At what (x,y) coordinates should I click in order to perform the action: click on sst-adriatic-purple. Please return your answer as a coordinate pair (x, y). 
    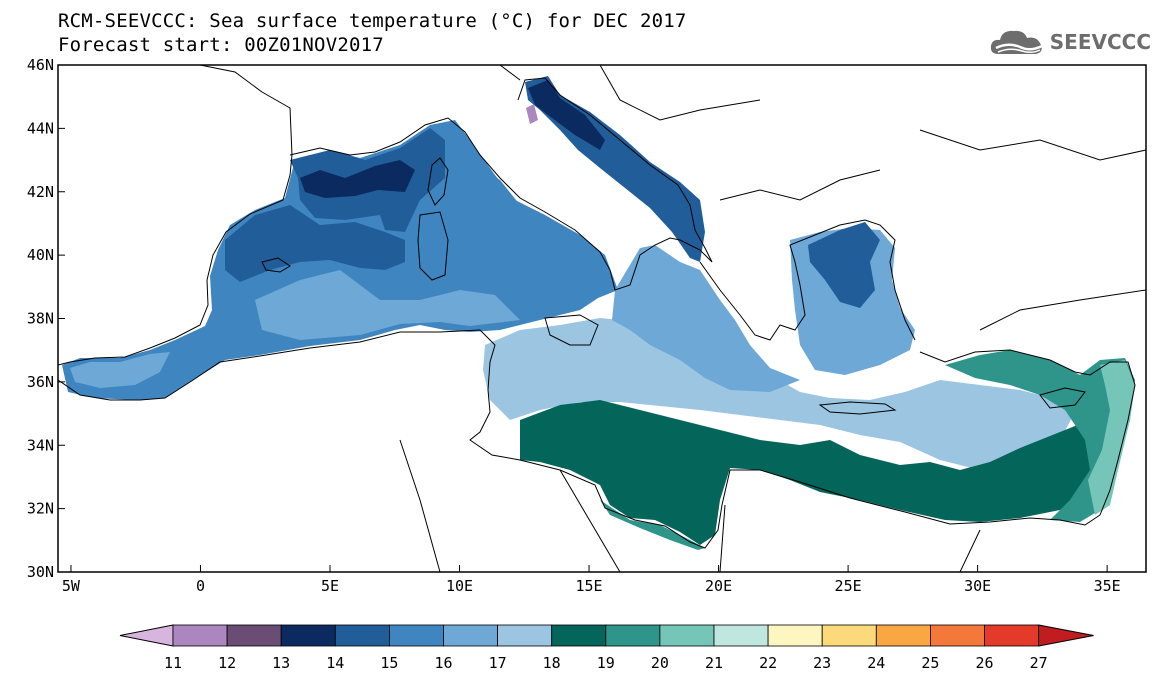
    Looking at the image, I should click on (532, 114).